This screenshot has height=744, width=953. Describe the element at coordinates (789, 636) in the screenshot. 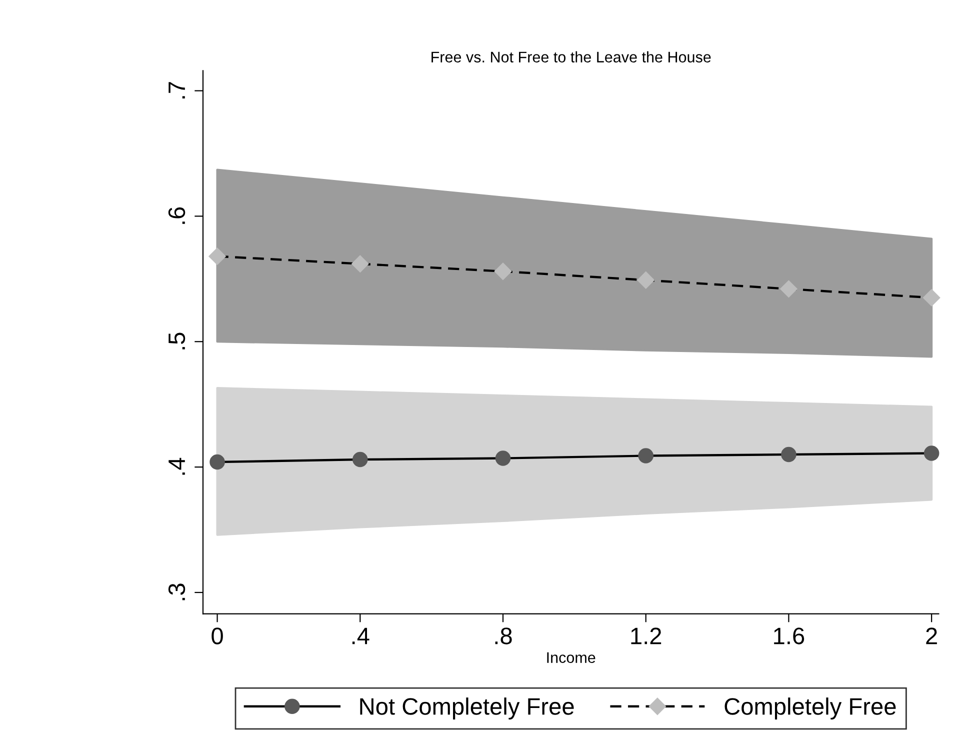

I see `x-tick-label: 1.6` at that location.